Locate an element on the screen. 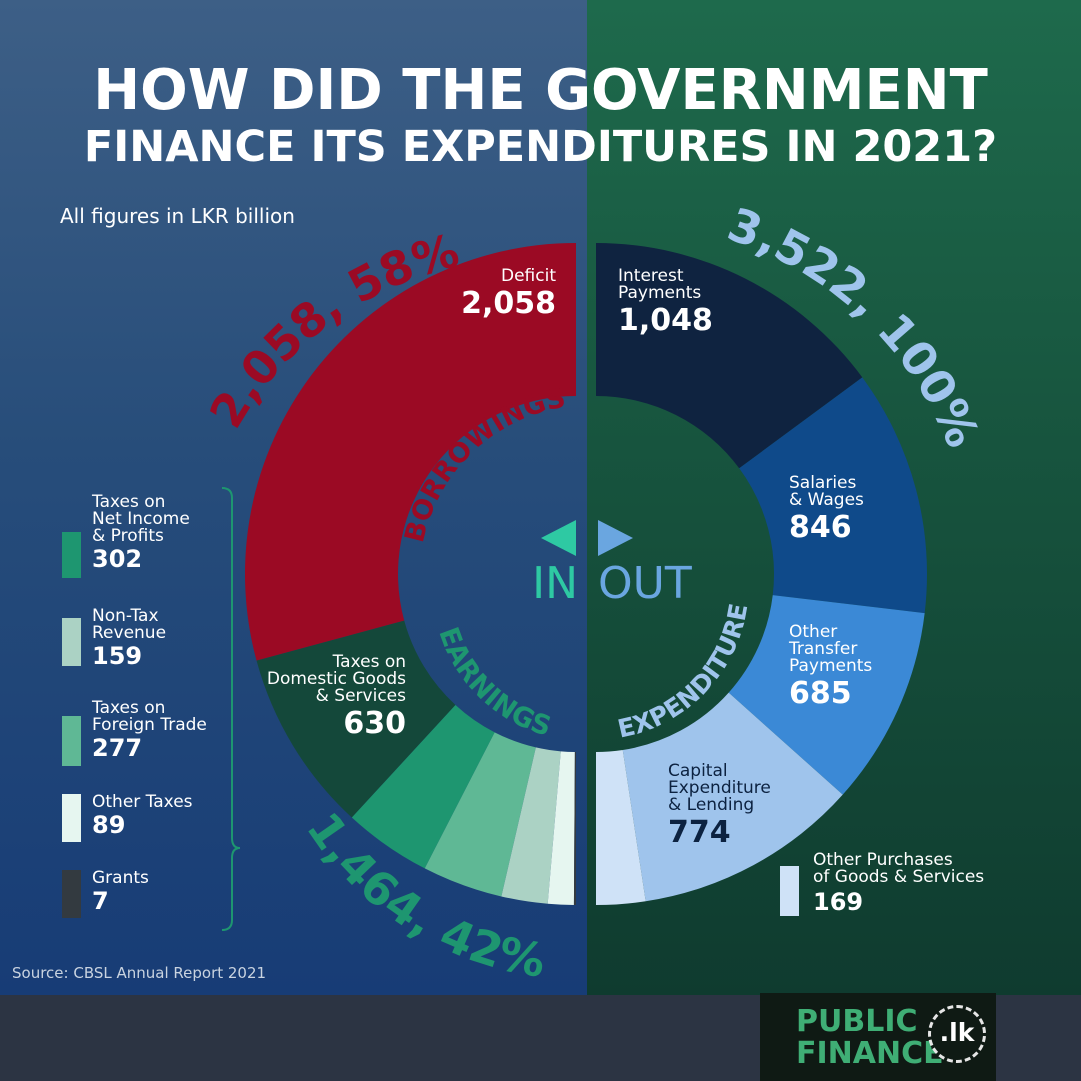 Image resolution: width=1081 pixels, height=1081 pixels. label-capital-expenditure: Capital Expenditure & Lending 774 is located at coordinates (719, 805).